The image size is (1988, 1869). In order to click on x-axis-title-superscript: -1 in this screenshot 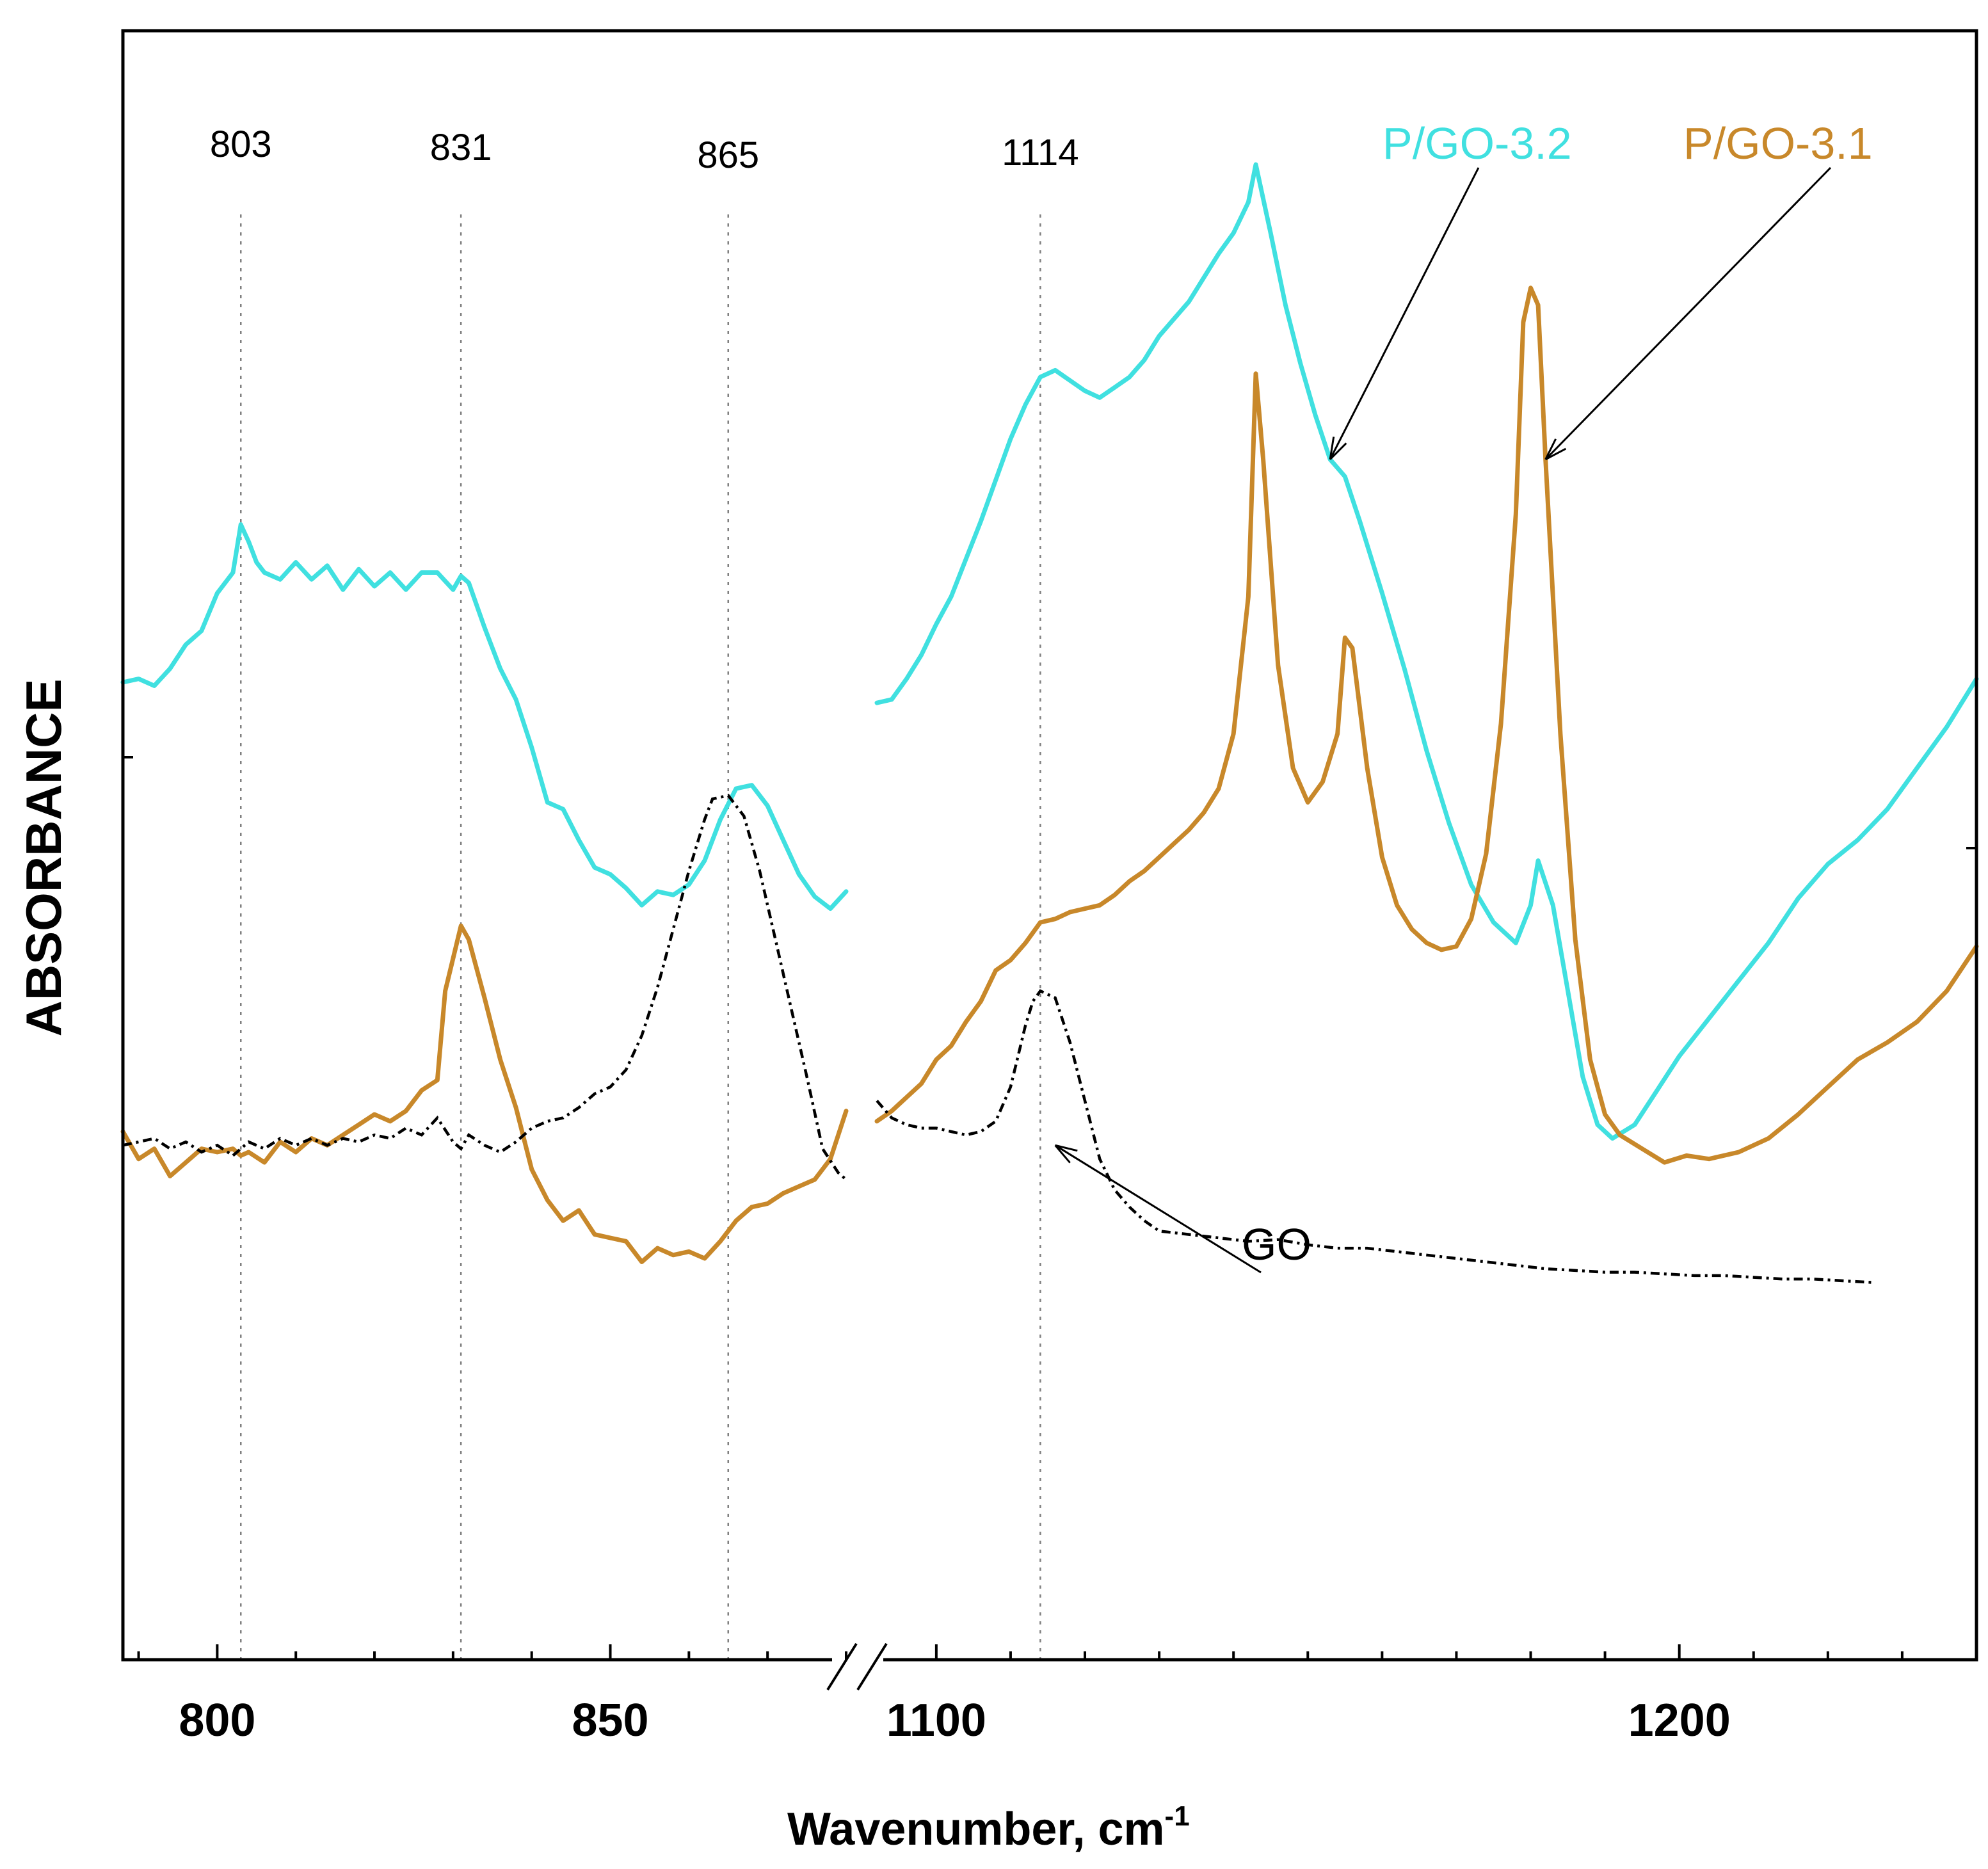, I will do `click(1177, 1817)`.